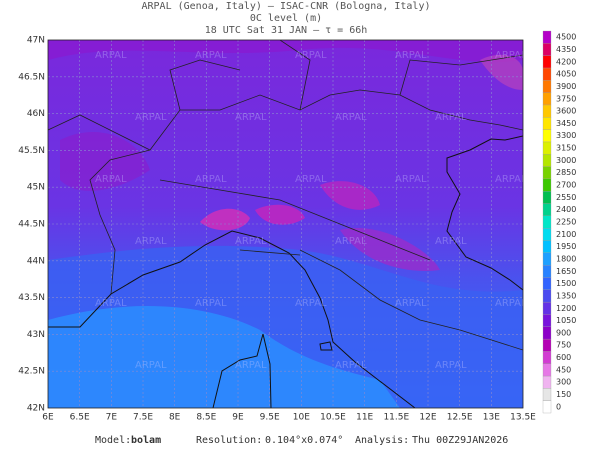 The width and height of the screenshot is (600, 450). I want to click on lon-label: 10.5E, so click(333, 418).